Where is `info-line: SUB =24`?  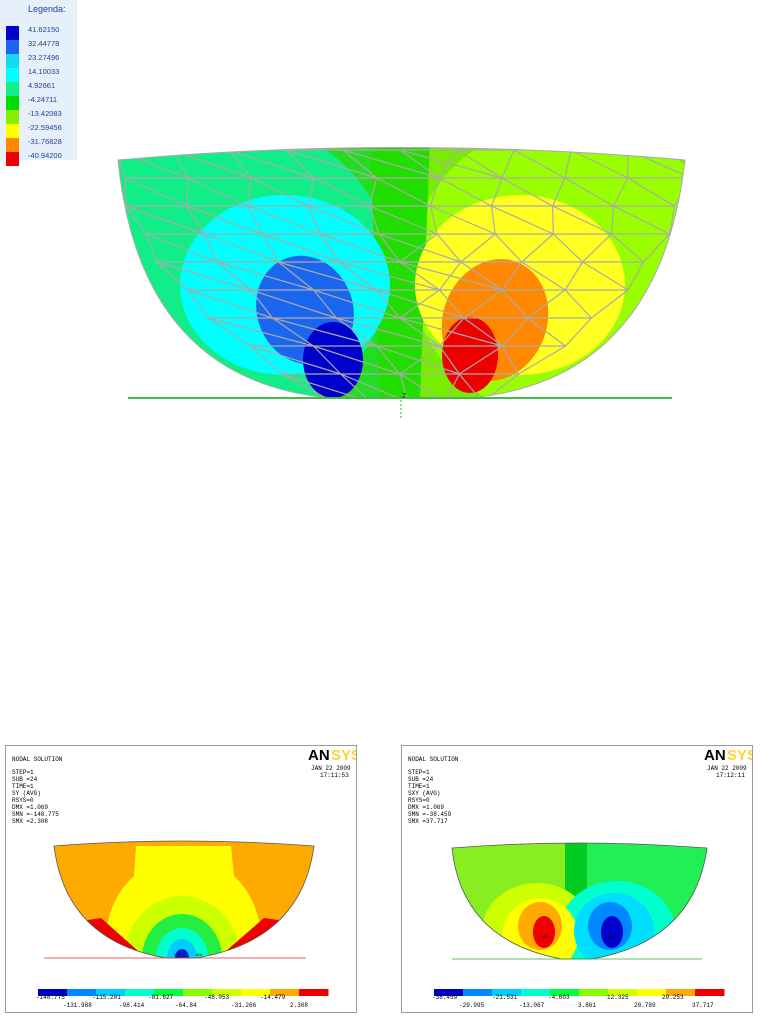
info-line: SUB =24 is located at coordinates (25, 779).